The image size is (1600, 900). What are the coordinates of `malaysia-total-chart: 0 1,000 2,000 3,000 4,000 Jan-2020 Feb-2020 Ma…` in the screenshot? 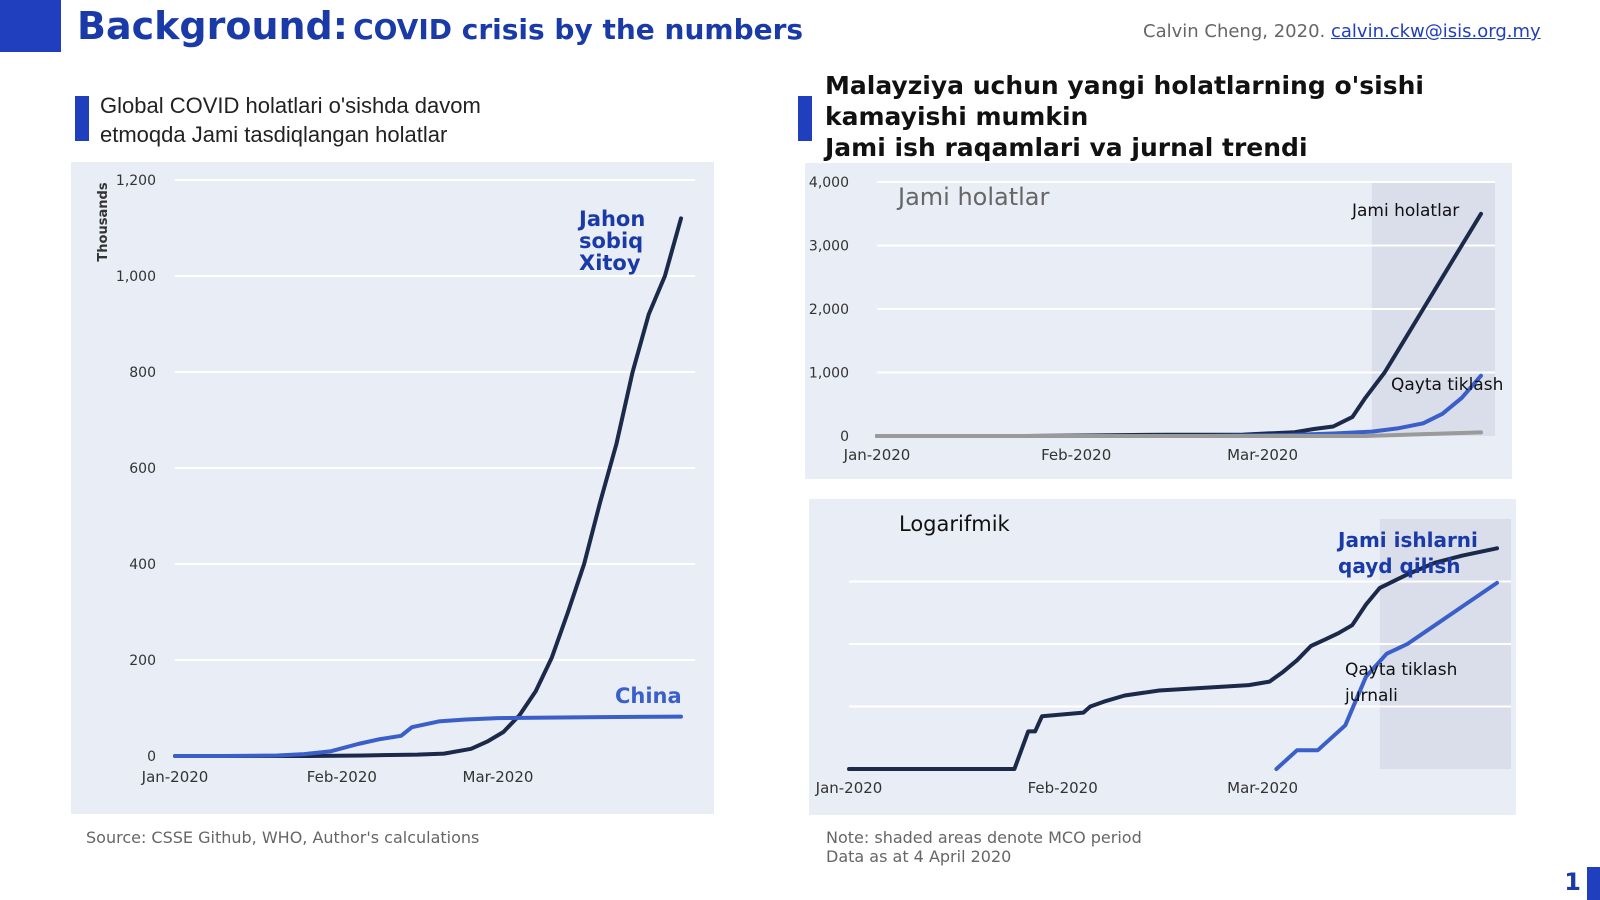 It's located at (1156, 319).